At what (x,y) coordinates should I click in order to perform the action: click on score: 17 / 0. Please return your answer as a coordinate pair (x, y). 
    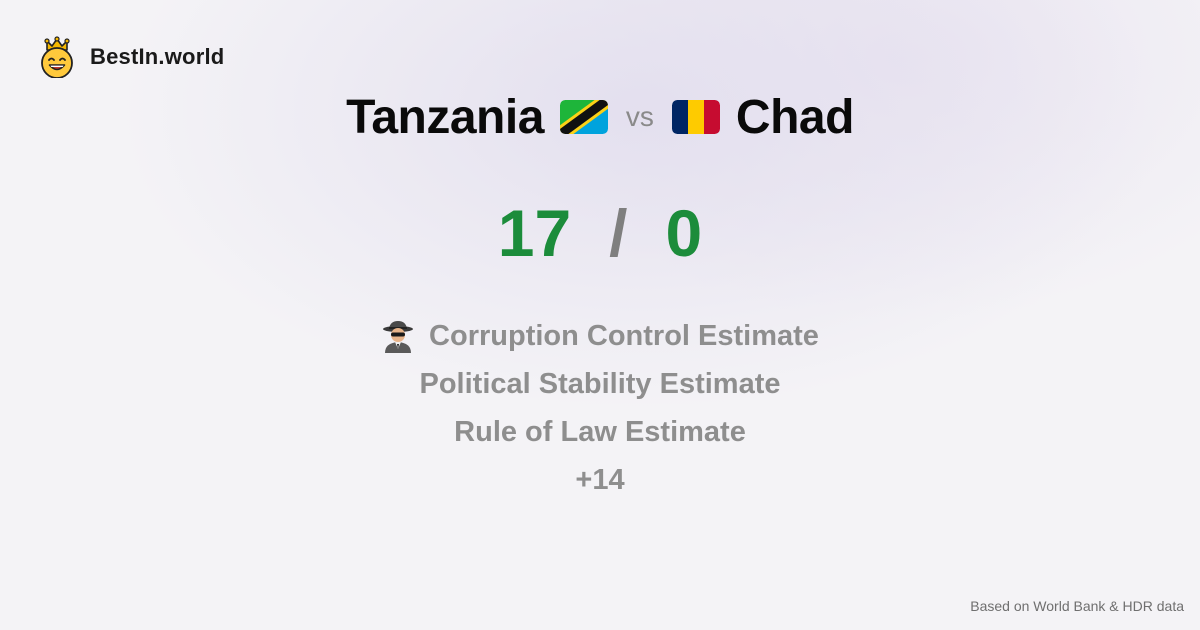
    Looking at the image, I should click on (600, 233).